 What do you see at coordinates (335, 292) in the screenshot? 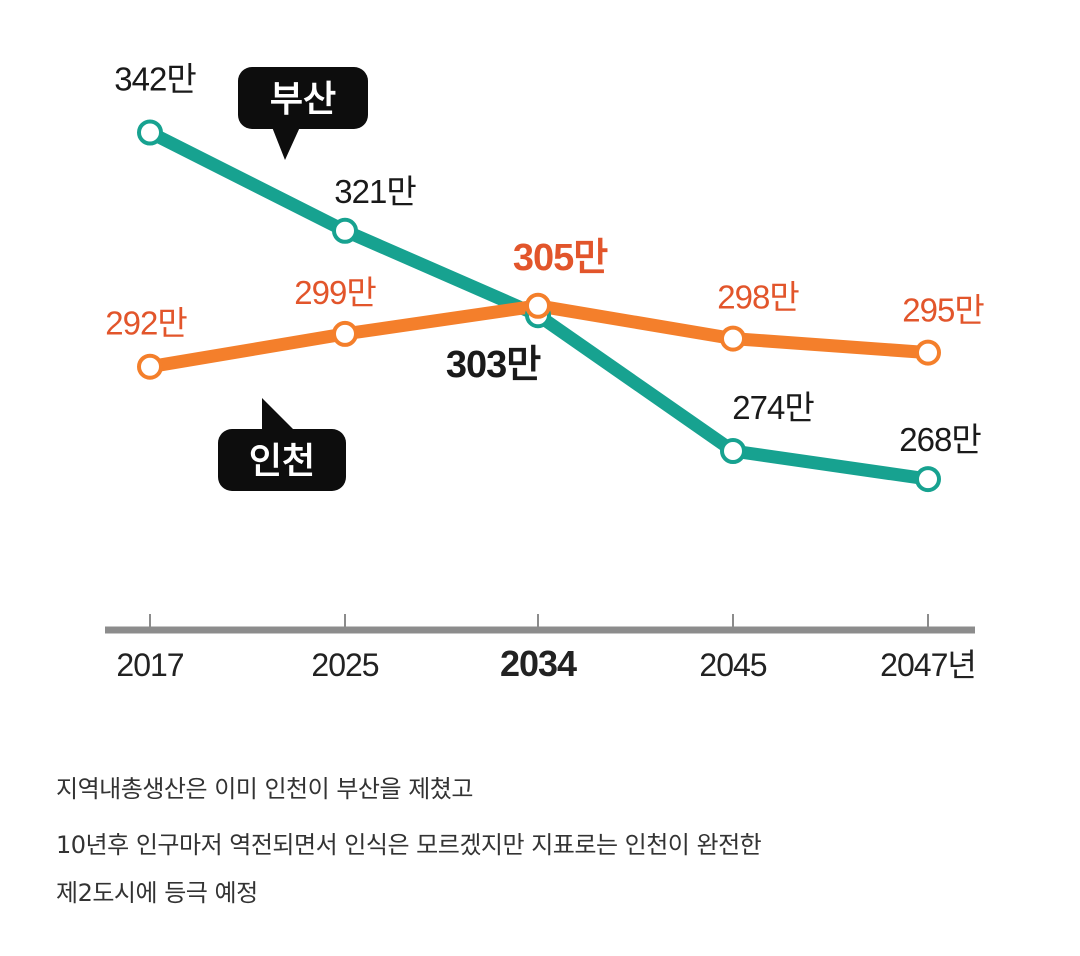
I see `data-label-incheon: 299만` at bounding box center [335, 292].